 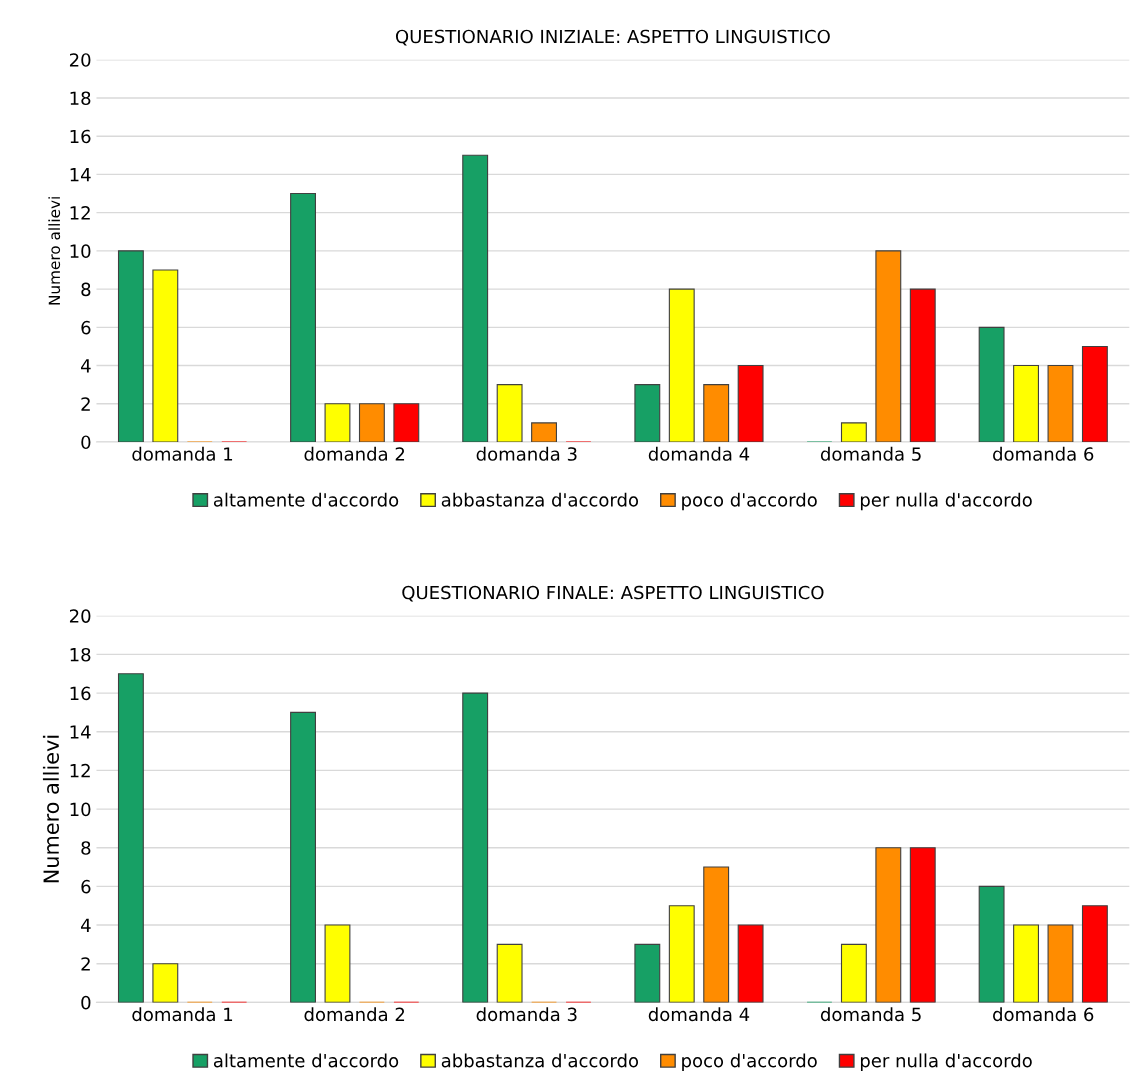 I want to click on chart-title: QUESTIONARIO INIZIALE: ASPETTO LINGUISTICO, so click(x=612, y=37).